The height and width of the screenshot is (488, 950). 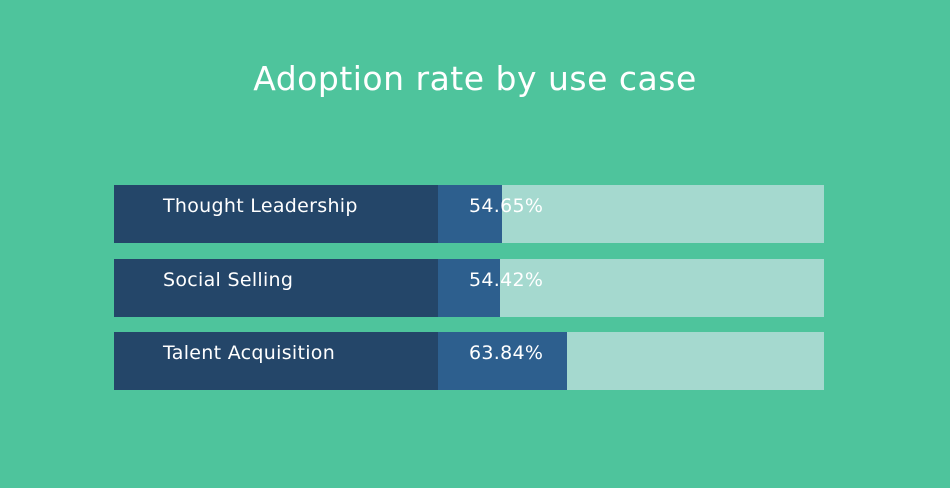 I want to click on bar-category-cell: Social Selling, so click(x=276, y=288).